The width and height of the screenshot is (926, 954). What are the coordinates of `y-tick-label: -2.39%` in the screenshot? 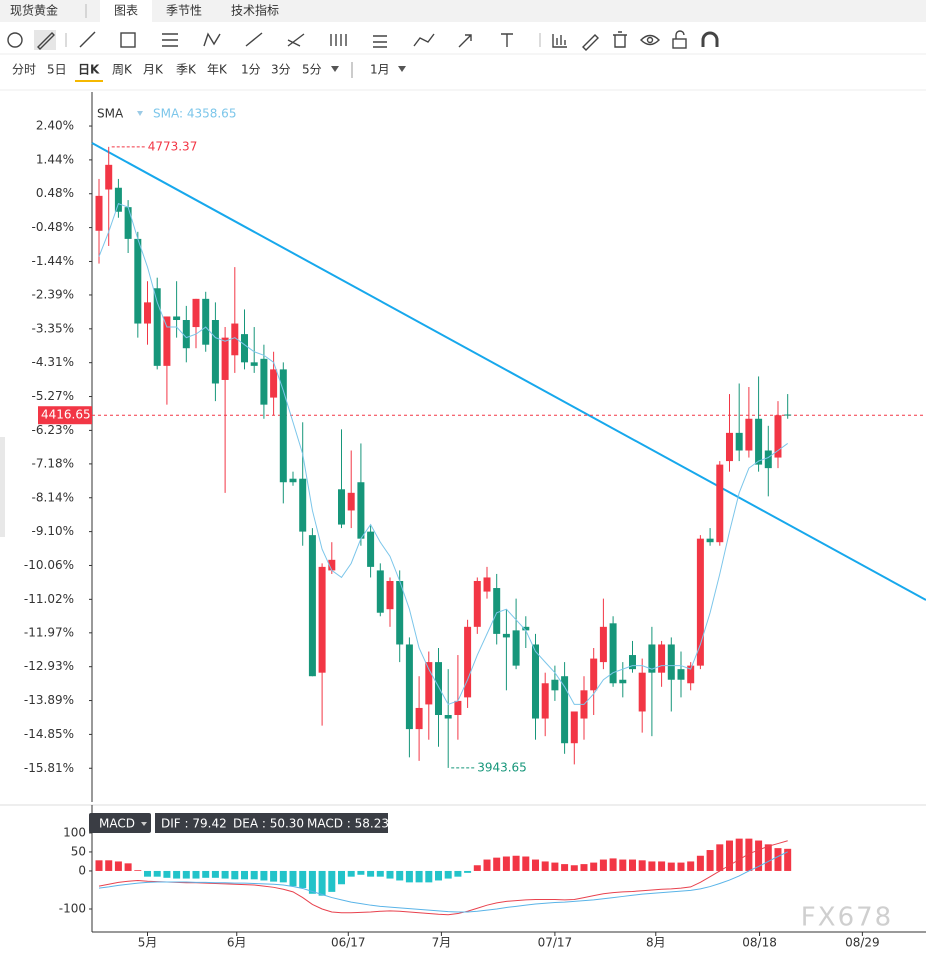 It's located at (53, 294).